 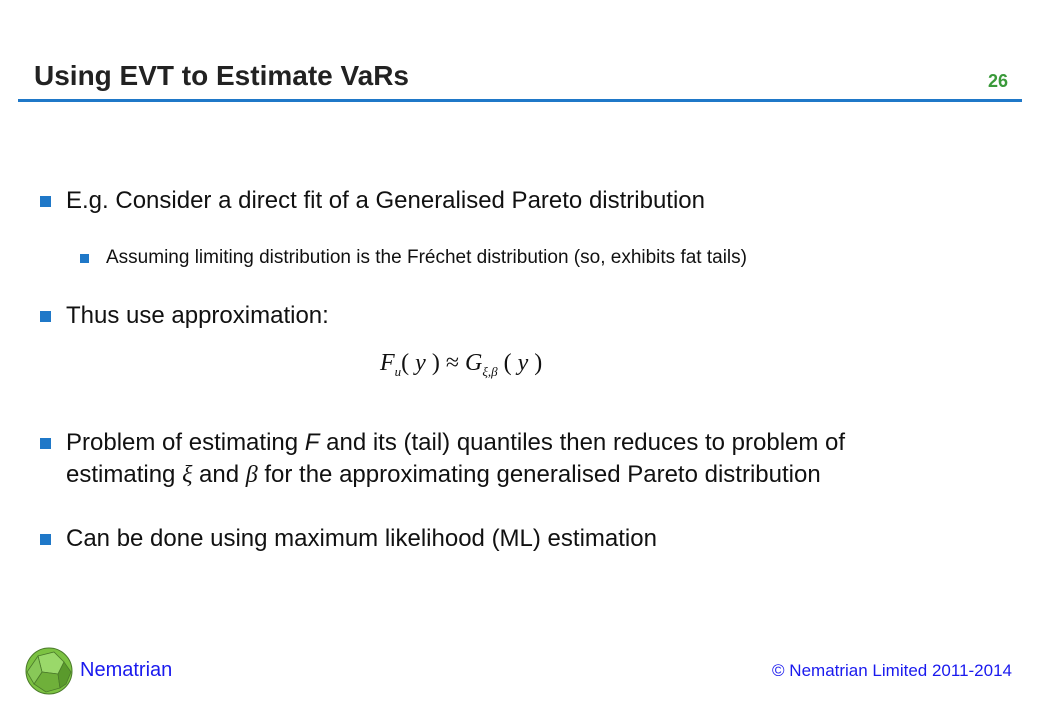 What do you see at coordinates (197, 315) in the screenshot?
I see `bullet-text: Thus use approximation:` at bounding box center [197, 315].